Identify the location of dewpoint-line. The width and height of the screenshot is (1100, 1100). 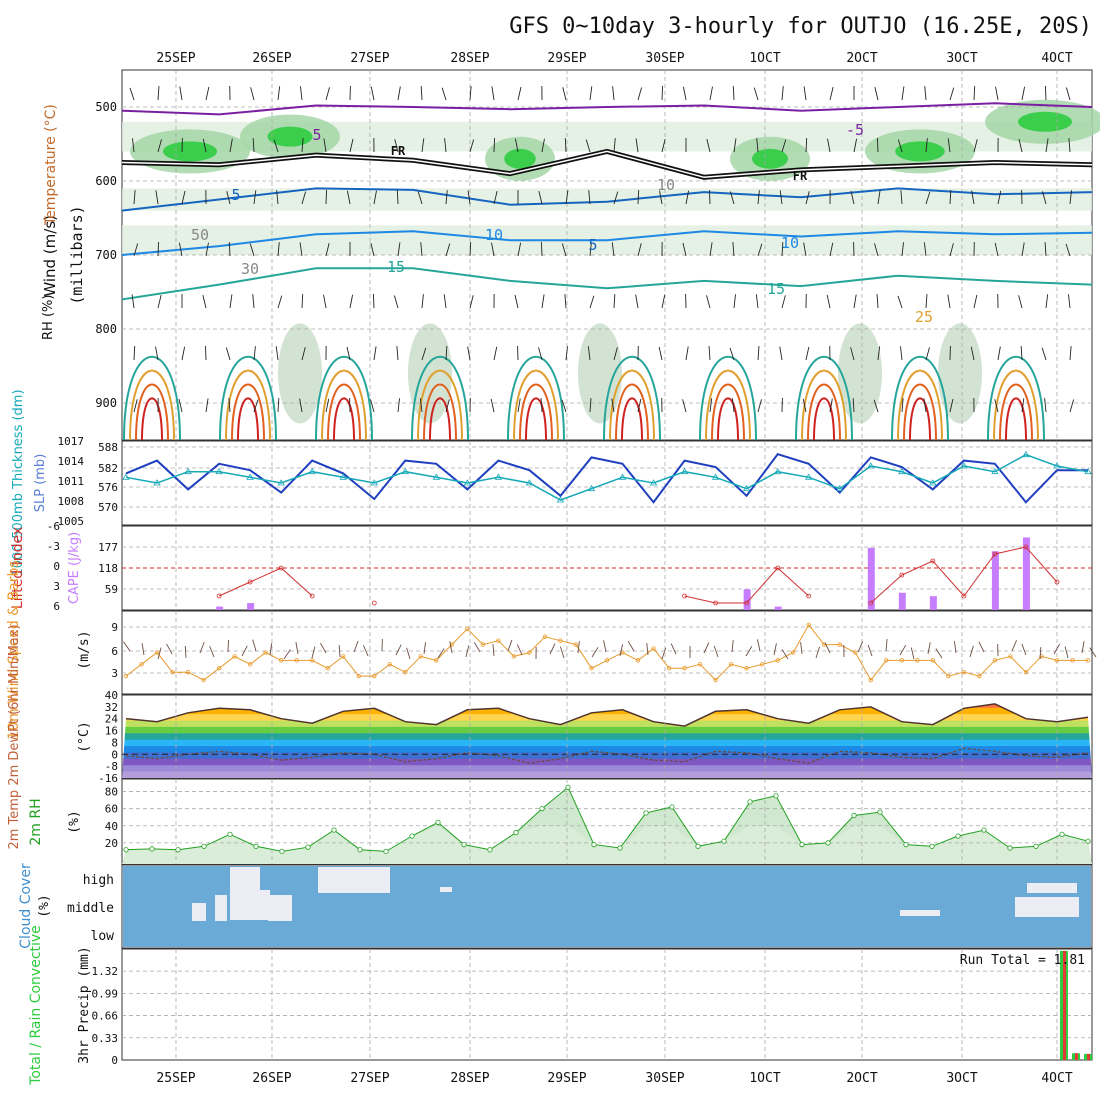
(607, 755).